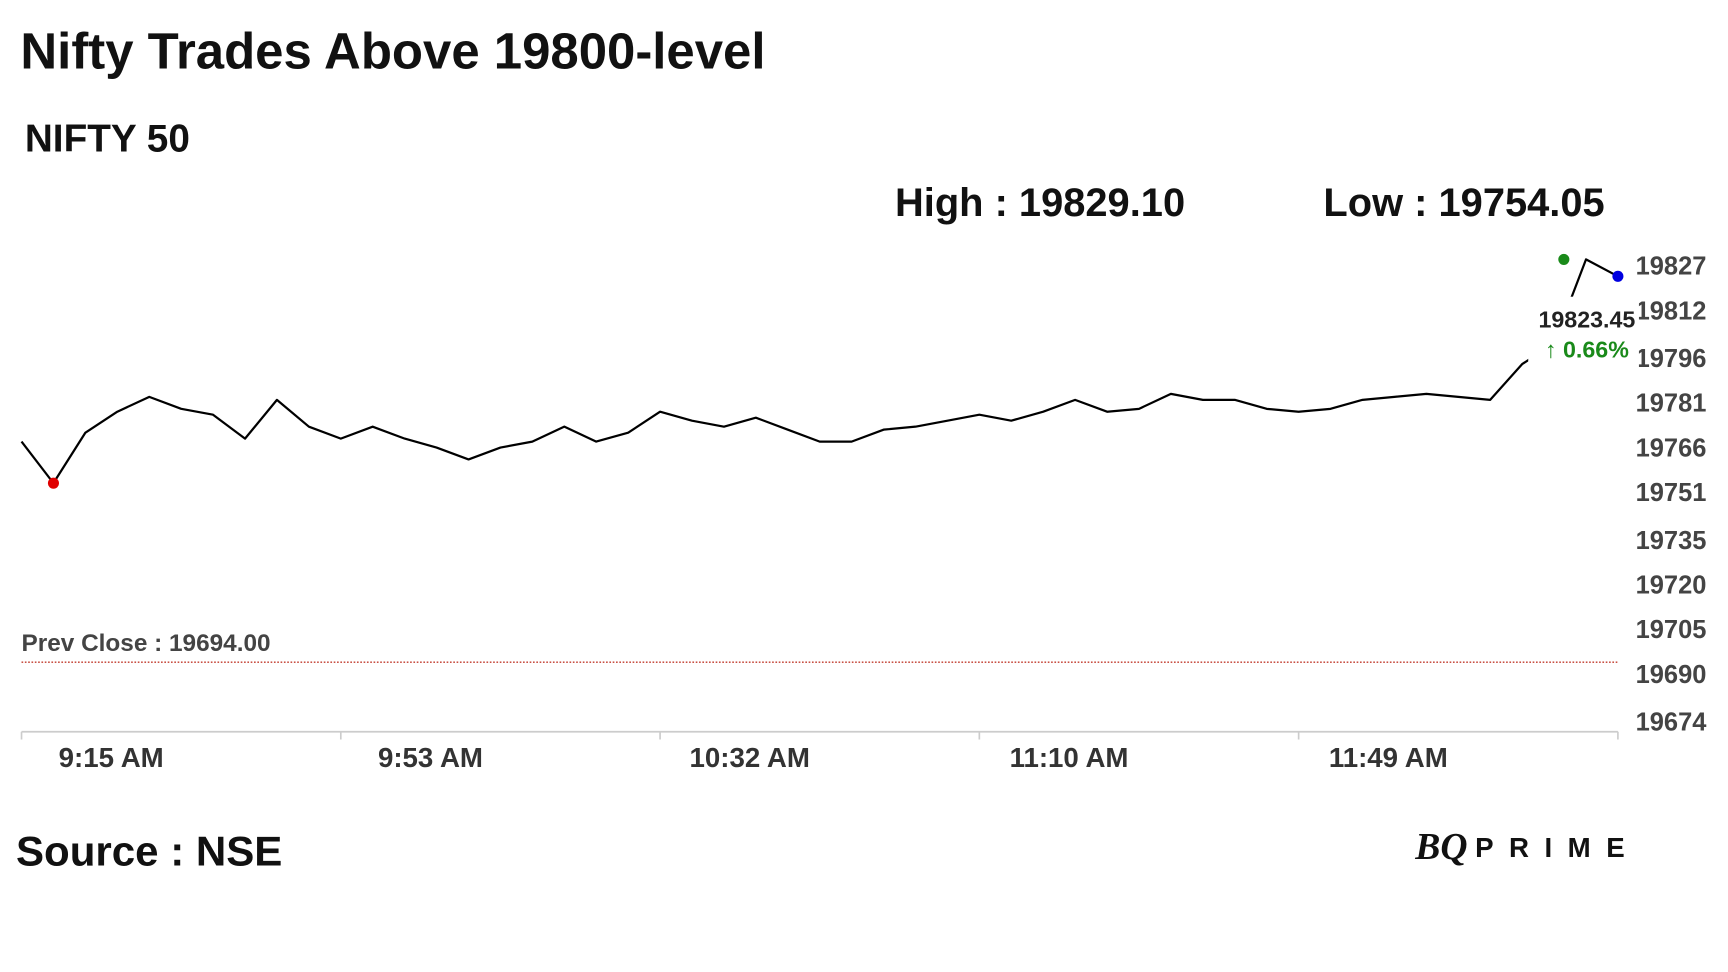 The height and width of the screenshot is (972, 1728). What do you see at coordinates (53, 483) in the screenshot?
I see `low-marker` at bounding box center [53, 483].